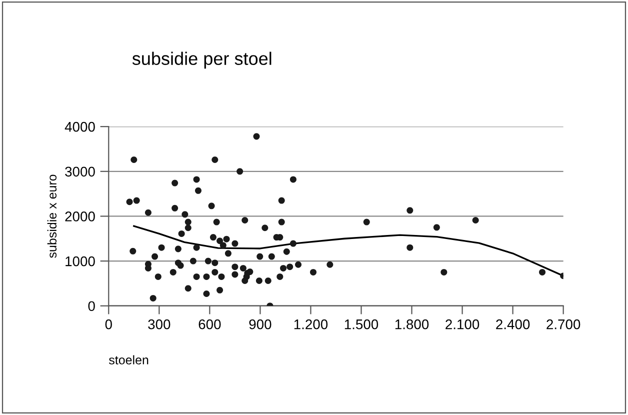 The height and width of the screenshot is (415, 628). Describe the element at coordinates (260, 324) in the screenshot. I see `x-tick-label: 900` at that location.